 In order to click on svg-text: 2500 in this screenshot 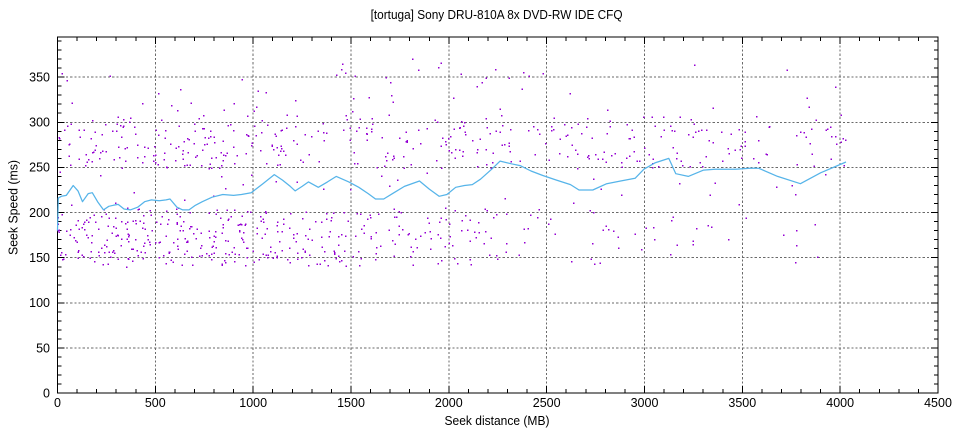, I will do `click(547, 403)`.